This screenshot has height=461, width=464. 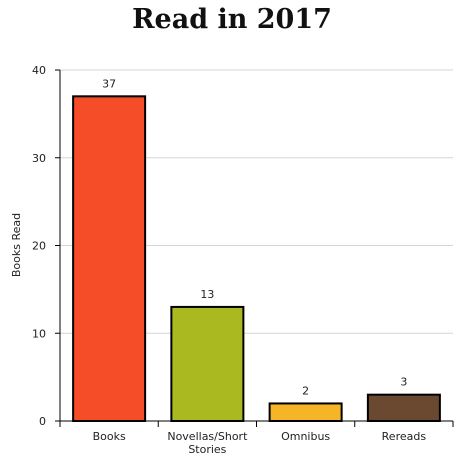 What do you see at coordinates (39, 246) in the screenshot?
I see `y-tick-label: 20` at bounding box center [39, 246].